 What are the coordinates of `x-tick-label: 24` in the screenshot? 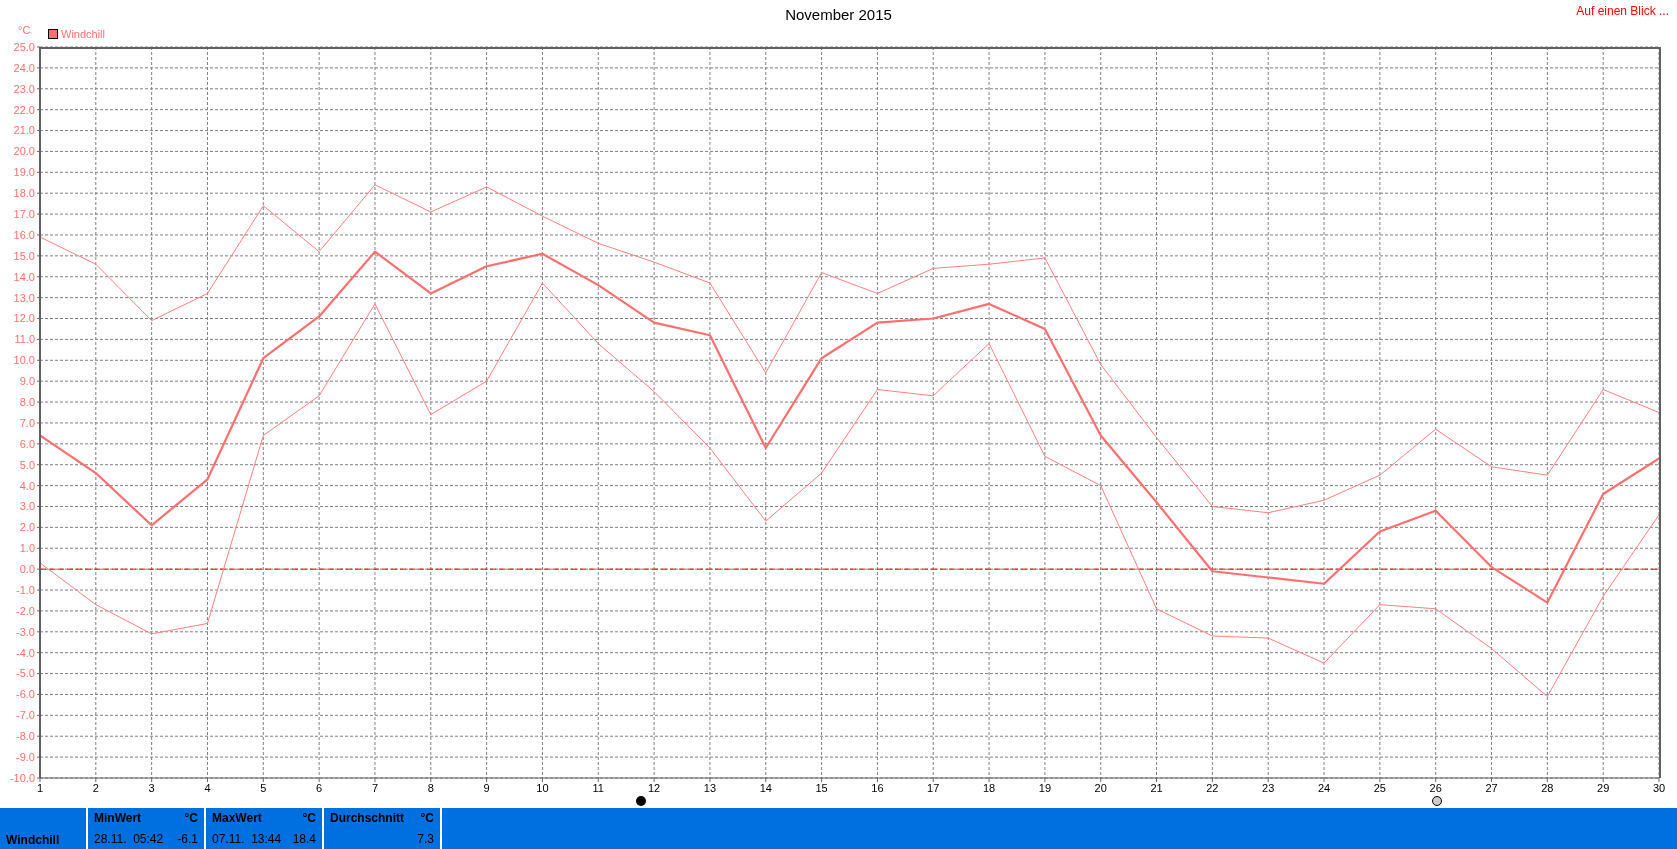 It's located at (1324, 787).